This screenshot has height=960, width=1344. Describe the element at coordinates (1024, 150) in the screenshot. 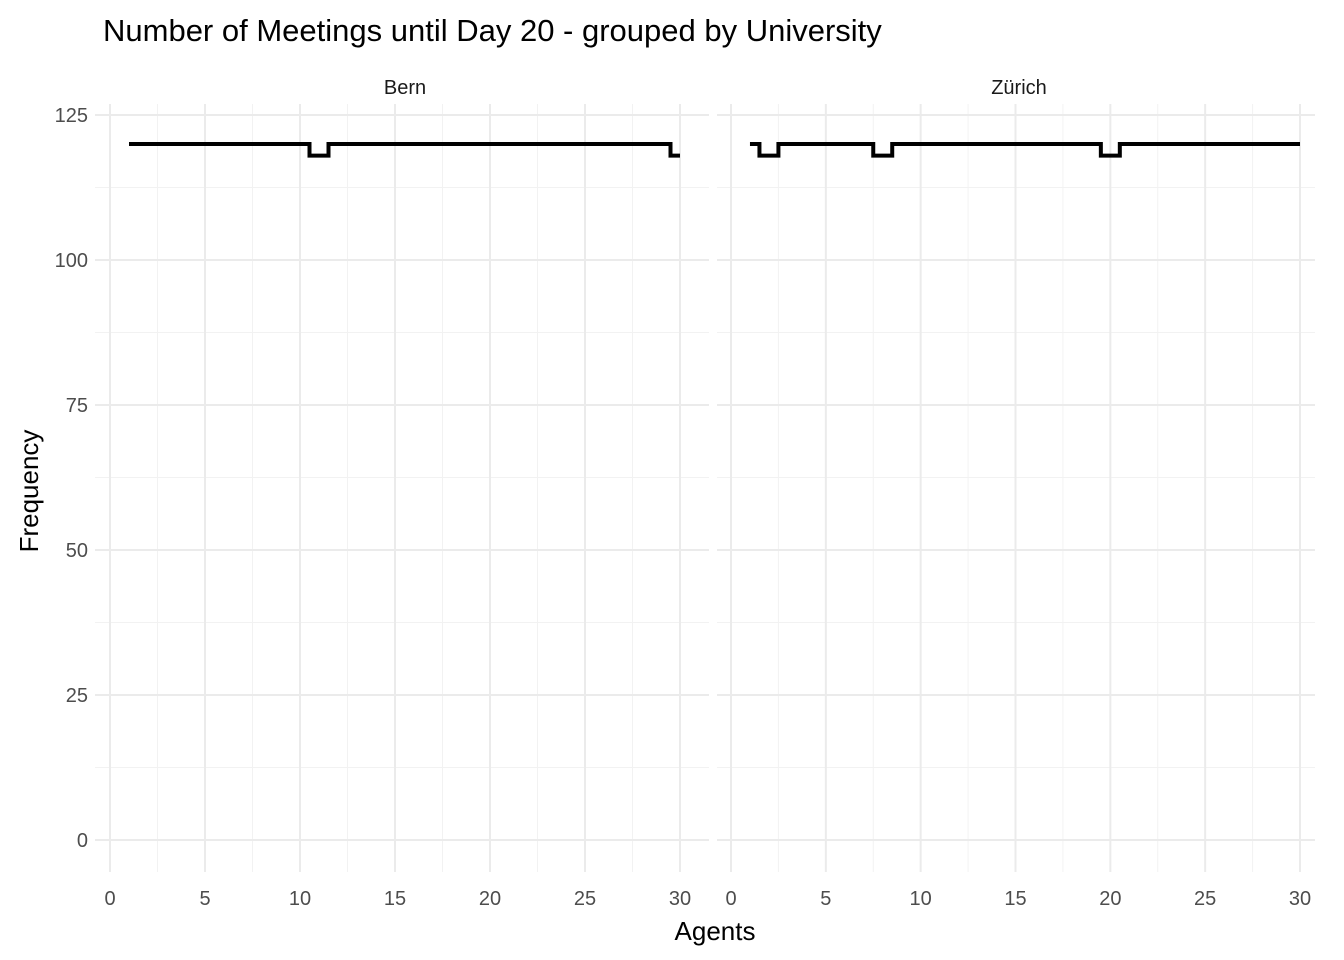

I see `series-line-zürich` at that location.